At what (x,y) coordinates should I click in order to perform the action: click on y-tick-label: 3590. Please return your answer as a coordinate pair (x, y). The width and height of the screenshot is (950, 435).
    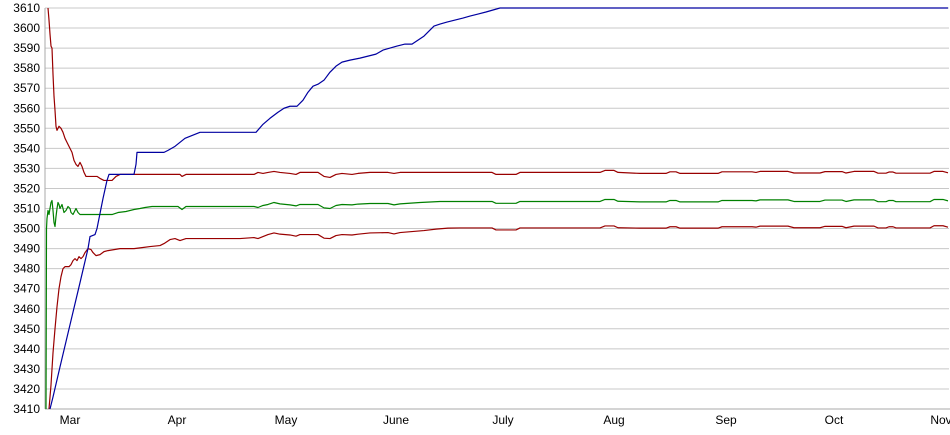
    Looking at the image, I should click on (26, 48).